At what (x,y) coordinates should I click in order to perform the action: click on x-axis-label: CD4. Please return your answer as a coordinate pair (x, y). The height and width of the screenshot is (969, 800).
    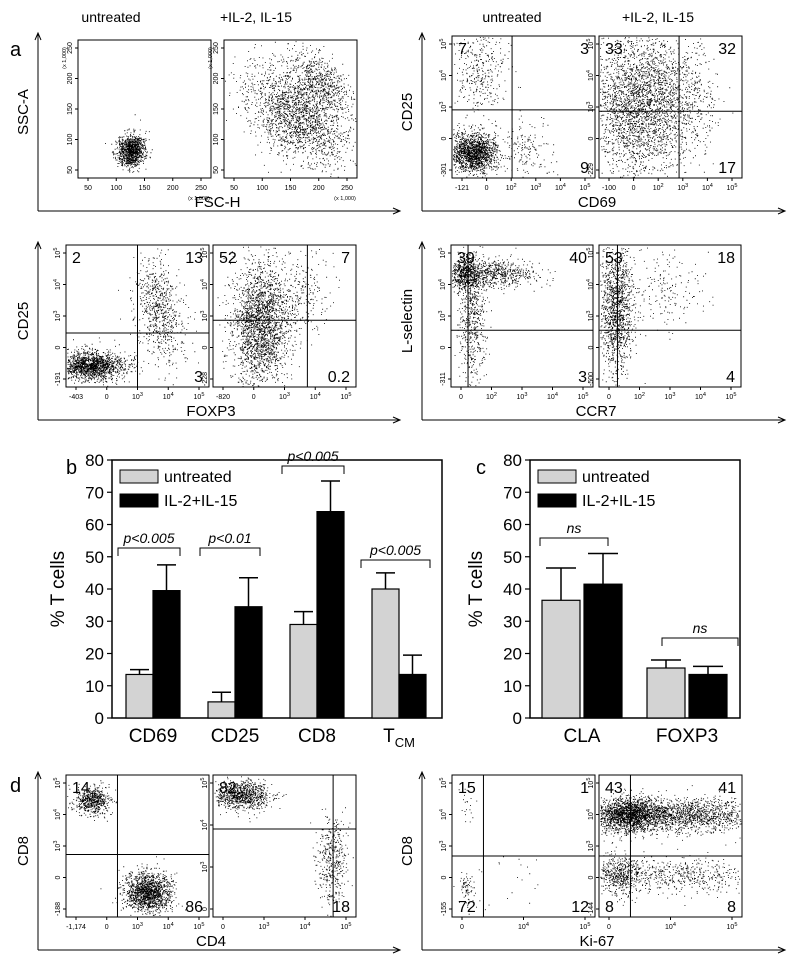
    Looking at the image, I should click on (211, 941).